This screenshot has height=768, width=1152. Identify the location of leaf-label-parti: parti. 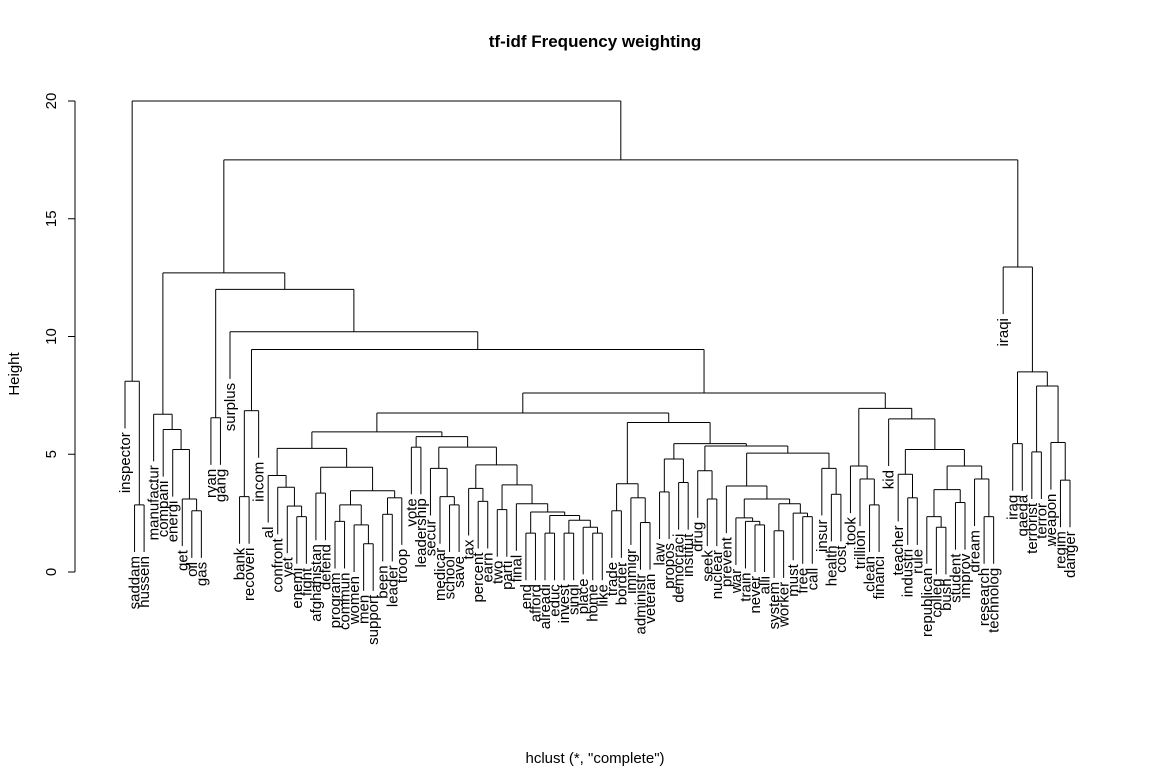
(507, 575).